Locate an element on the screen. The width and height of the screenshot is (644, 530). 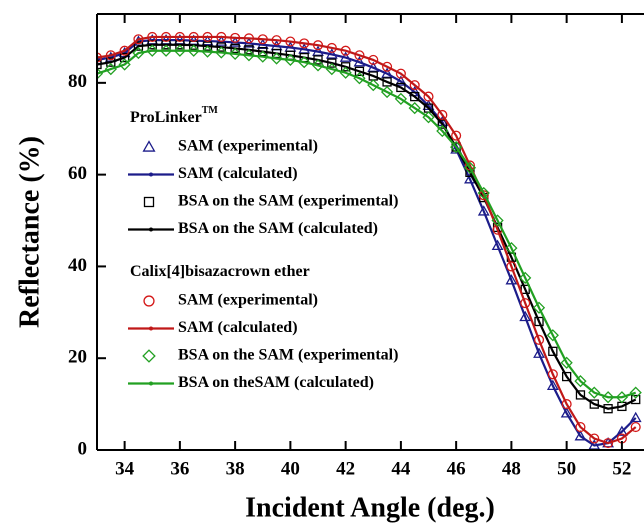
y-tick-label: 20 is located at coordinates (77, 357).